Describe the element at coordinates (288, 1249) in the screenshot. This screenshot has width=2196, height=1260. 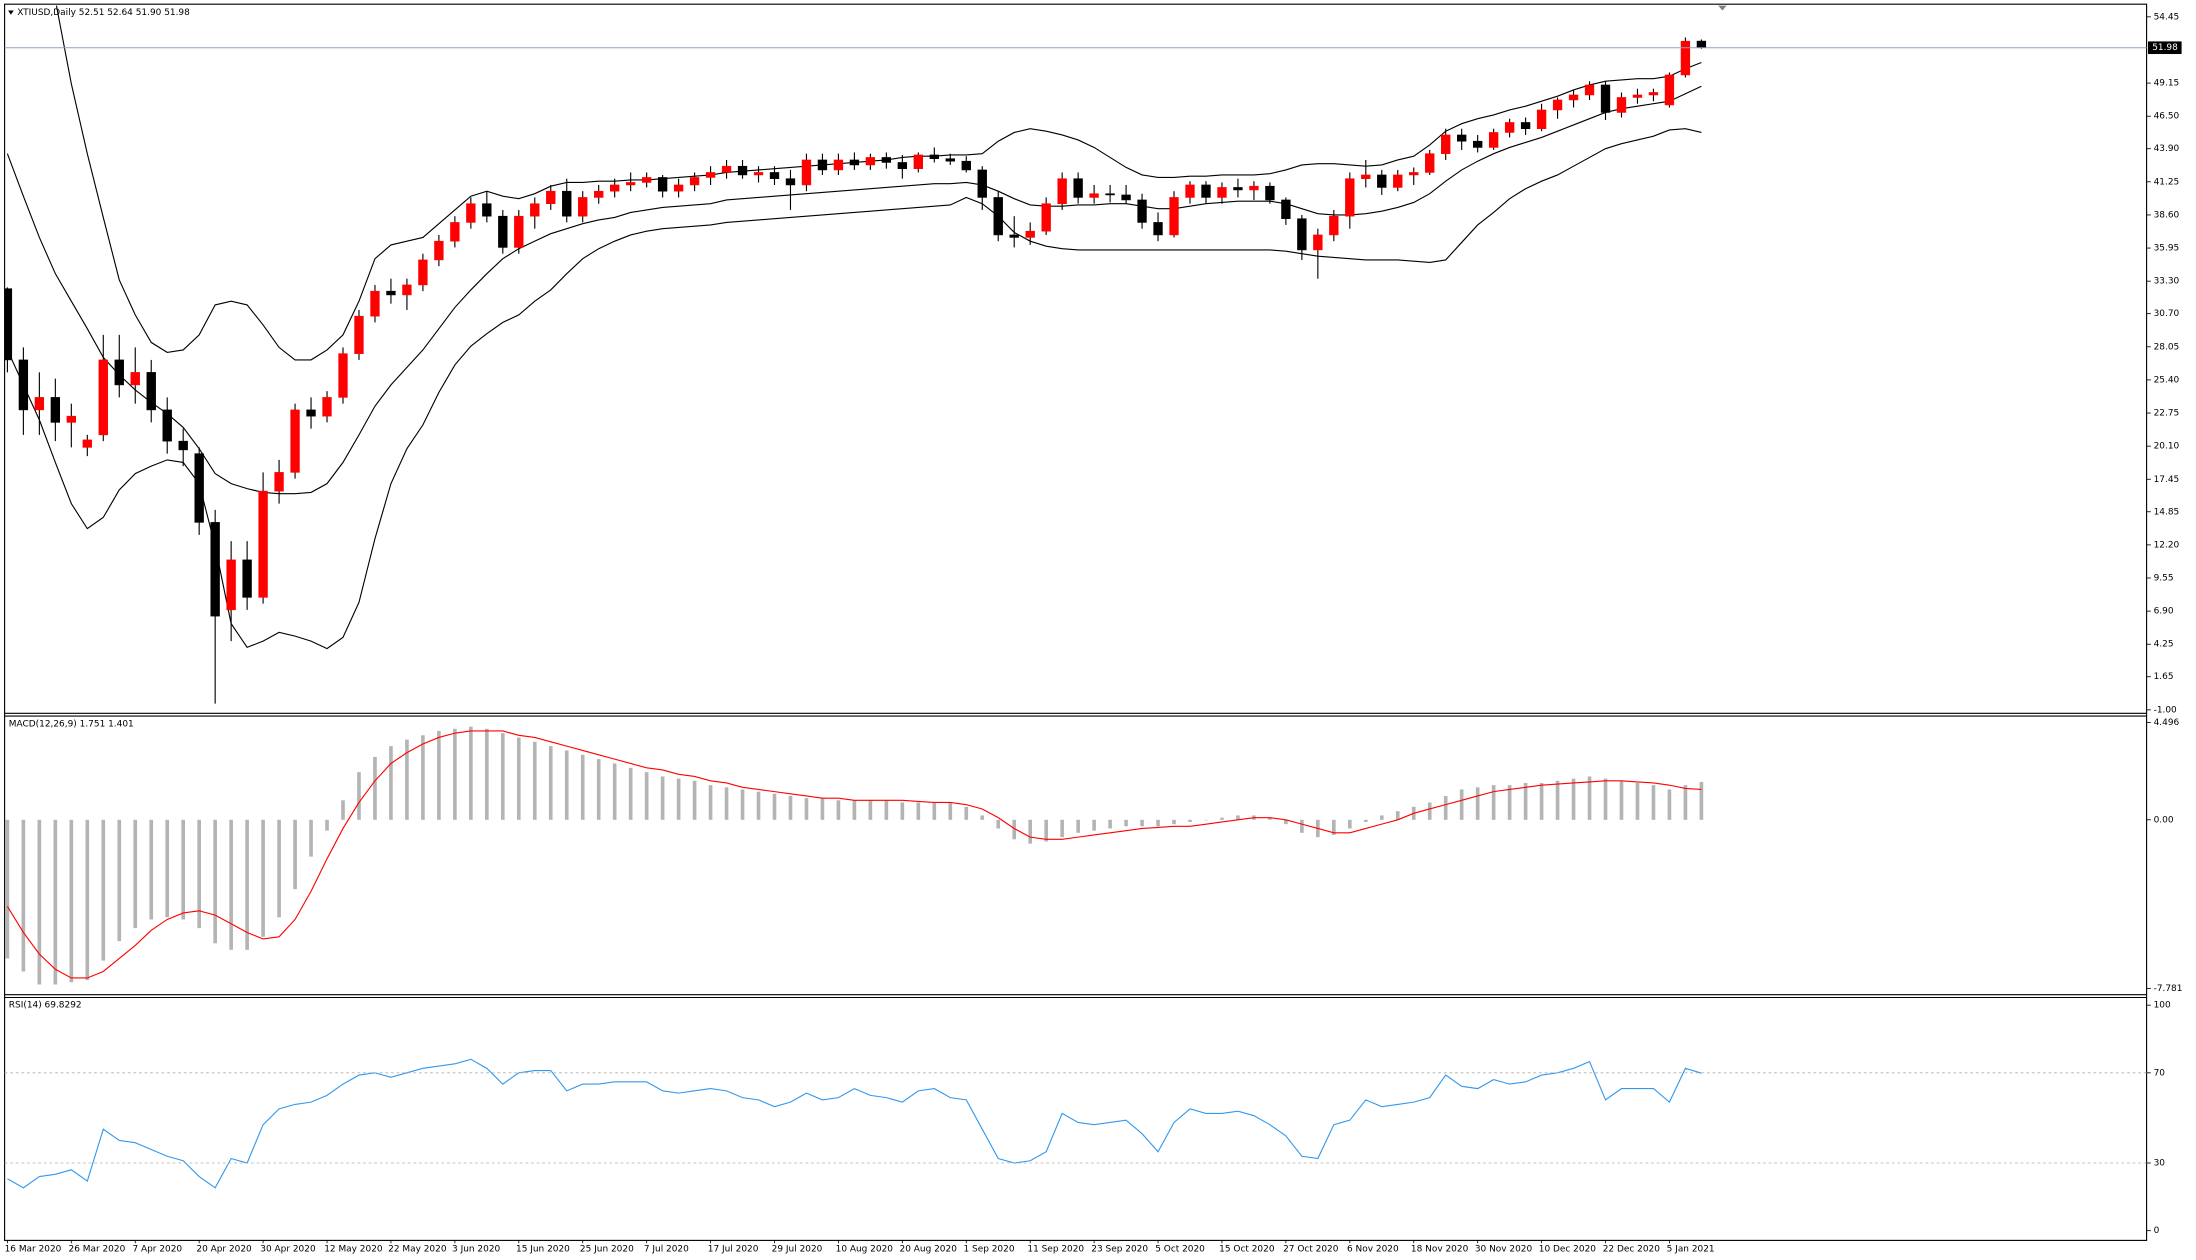
I see `x-tick-label: 30 Apr 2020` at that location.